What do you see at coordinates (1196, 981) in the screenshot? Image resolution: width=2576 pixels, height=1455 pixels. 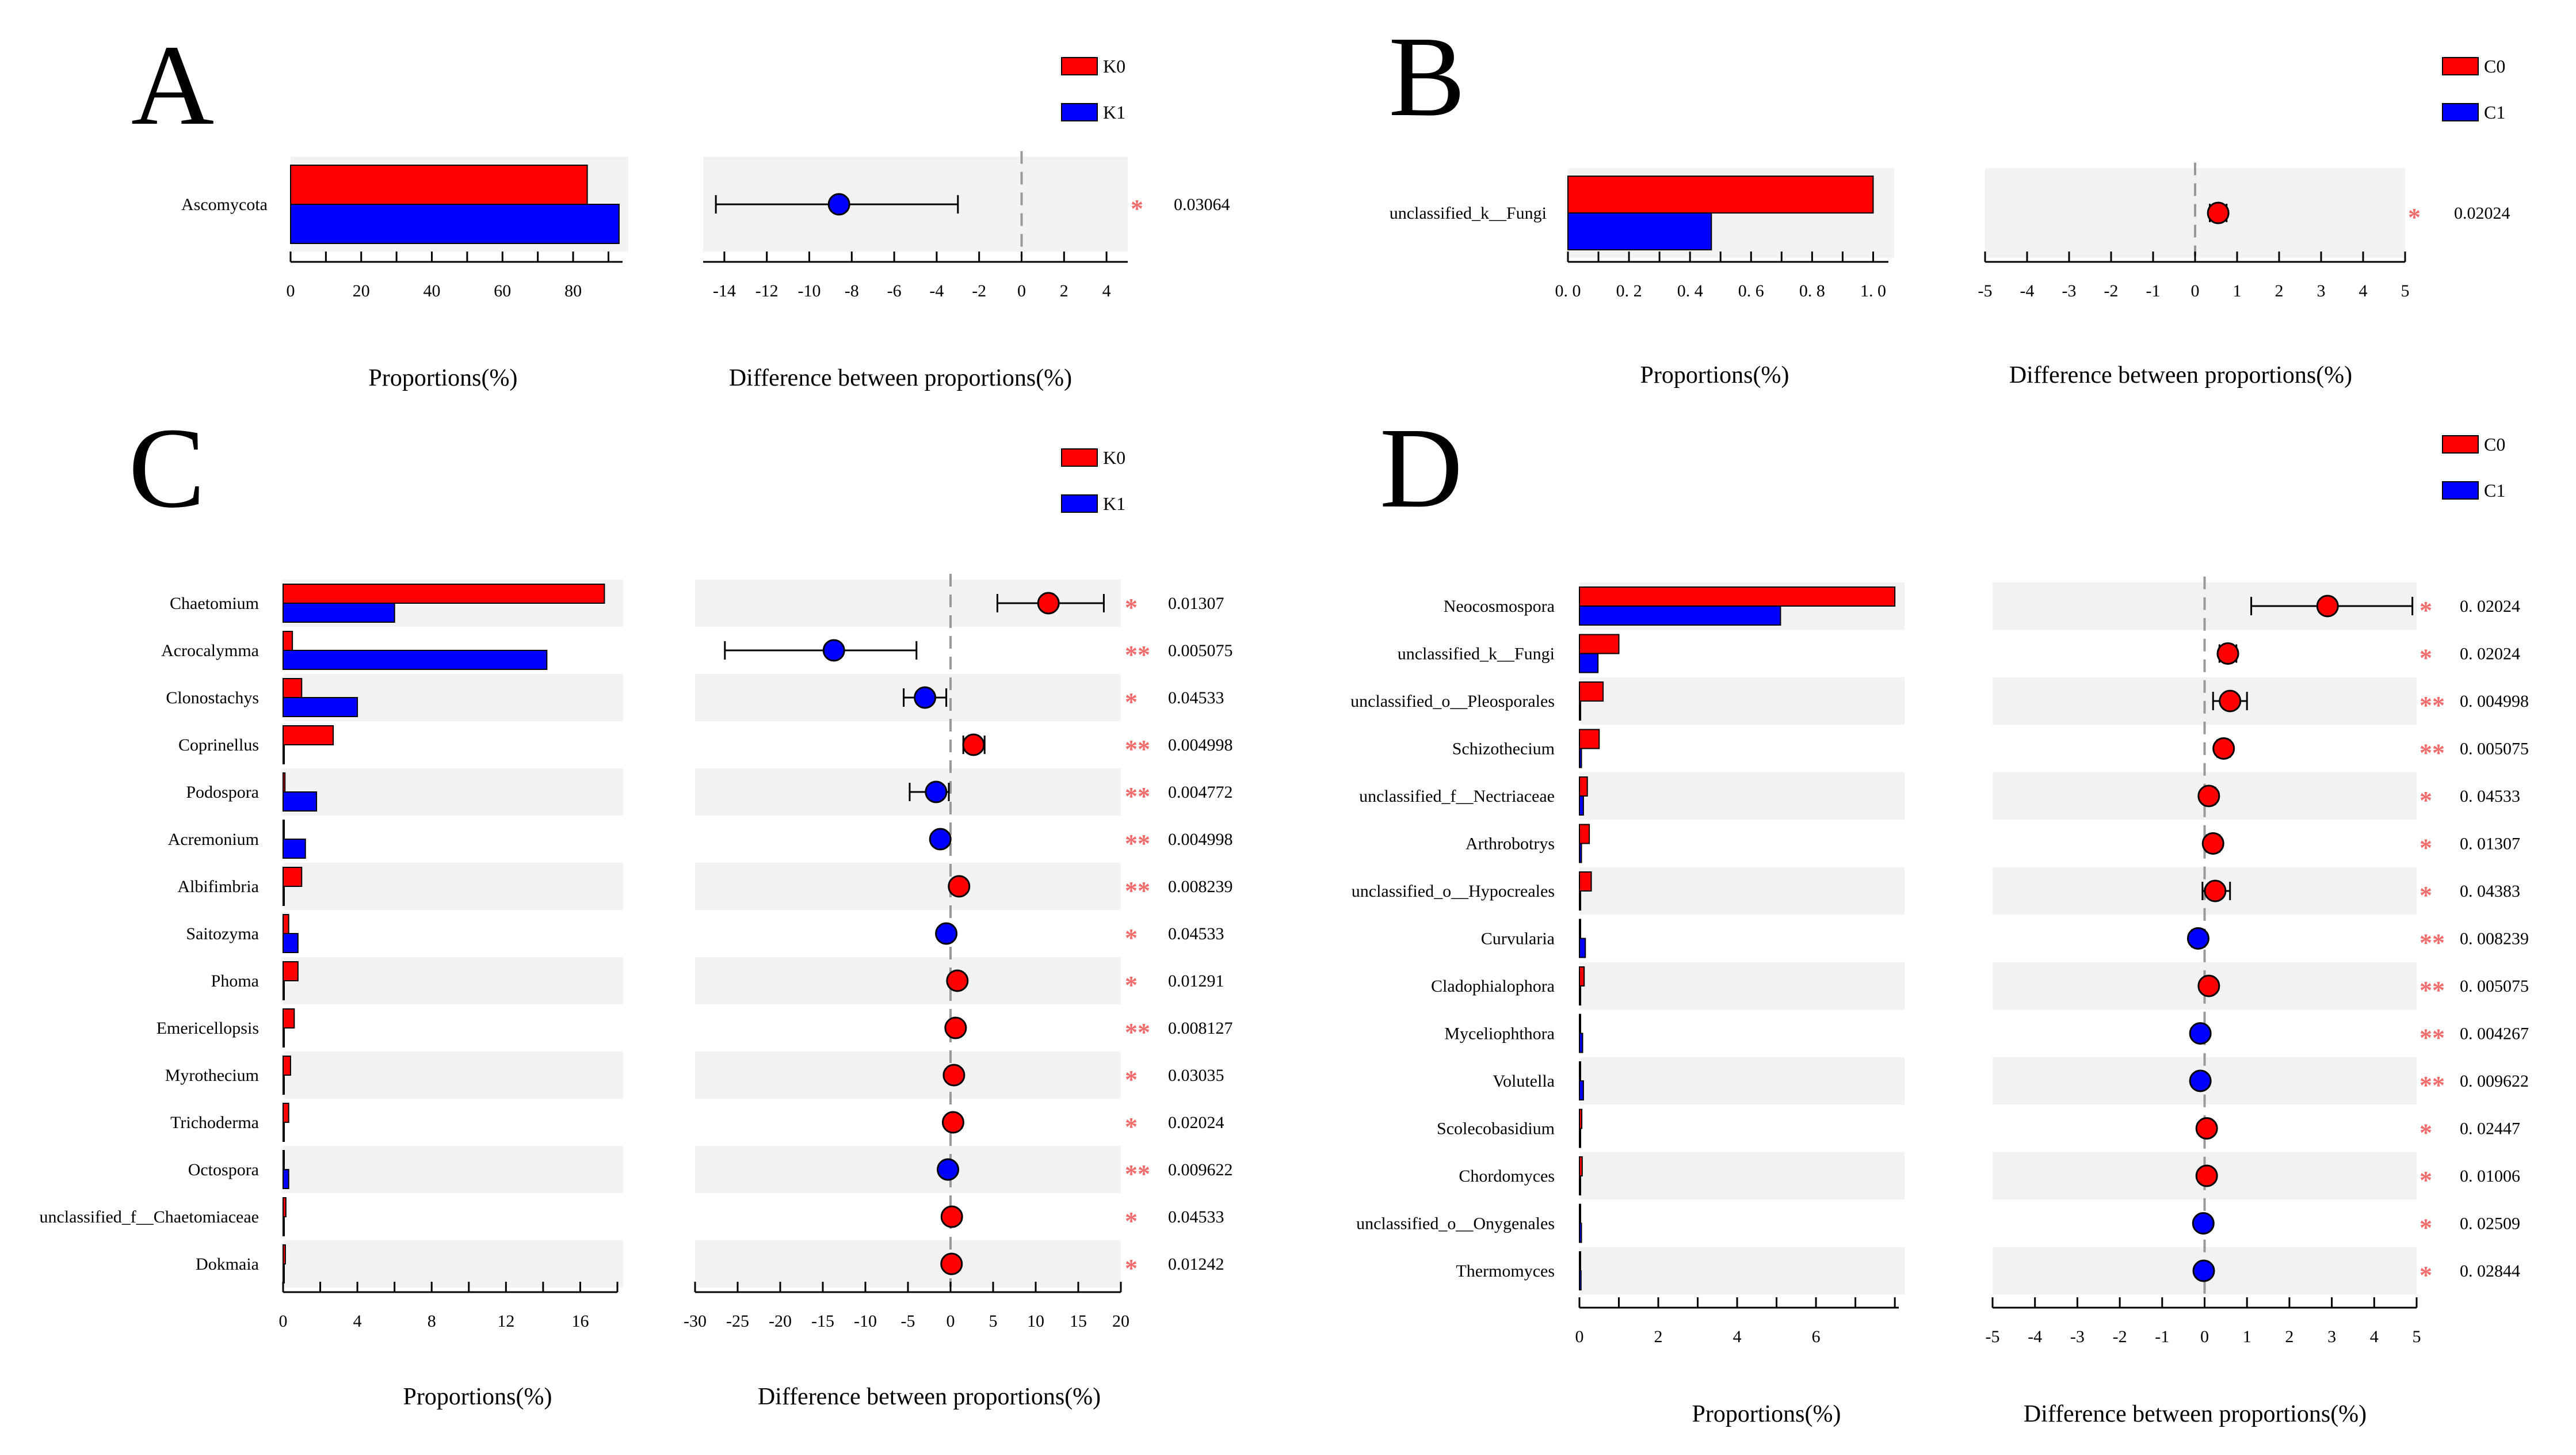 I see `p-value: 0.01291` at bounding box center [1196, 981].